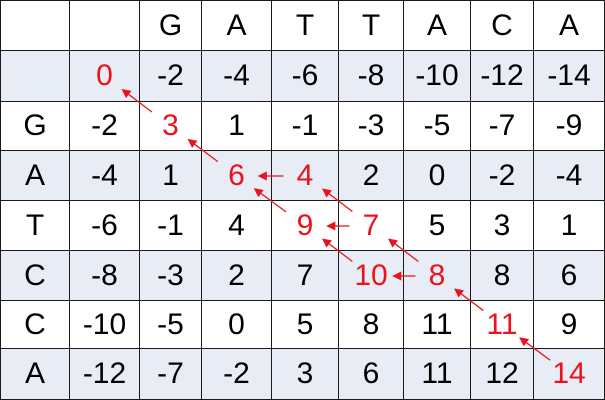 The image size is (605, 400). Describe the element at coordinates (105, 76) in the screenshot. I see `traceback-path-cell: 0` at that location.